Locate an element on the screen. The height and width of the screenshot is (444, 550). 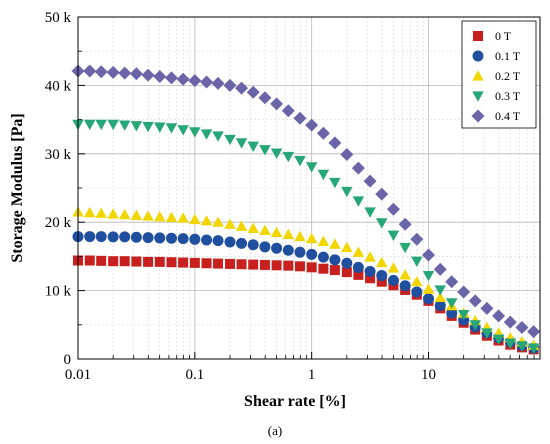
legend-item: 0 T is located at coordinates (492, 36).